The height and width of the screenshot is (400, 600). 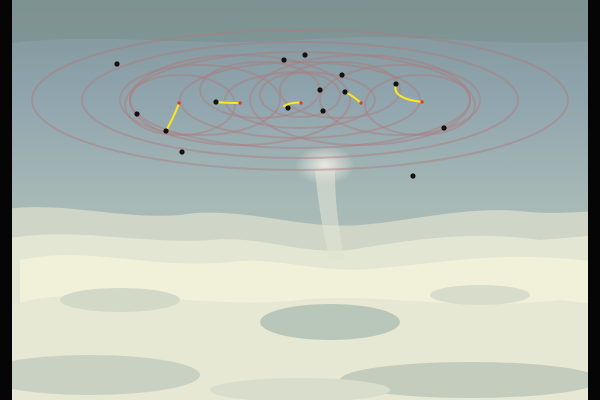 What do you see at coordinates (300, 22) in the screenshot?
I see `upper-sky-band` at bounding box center [300, 22].